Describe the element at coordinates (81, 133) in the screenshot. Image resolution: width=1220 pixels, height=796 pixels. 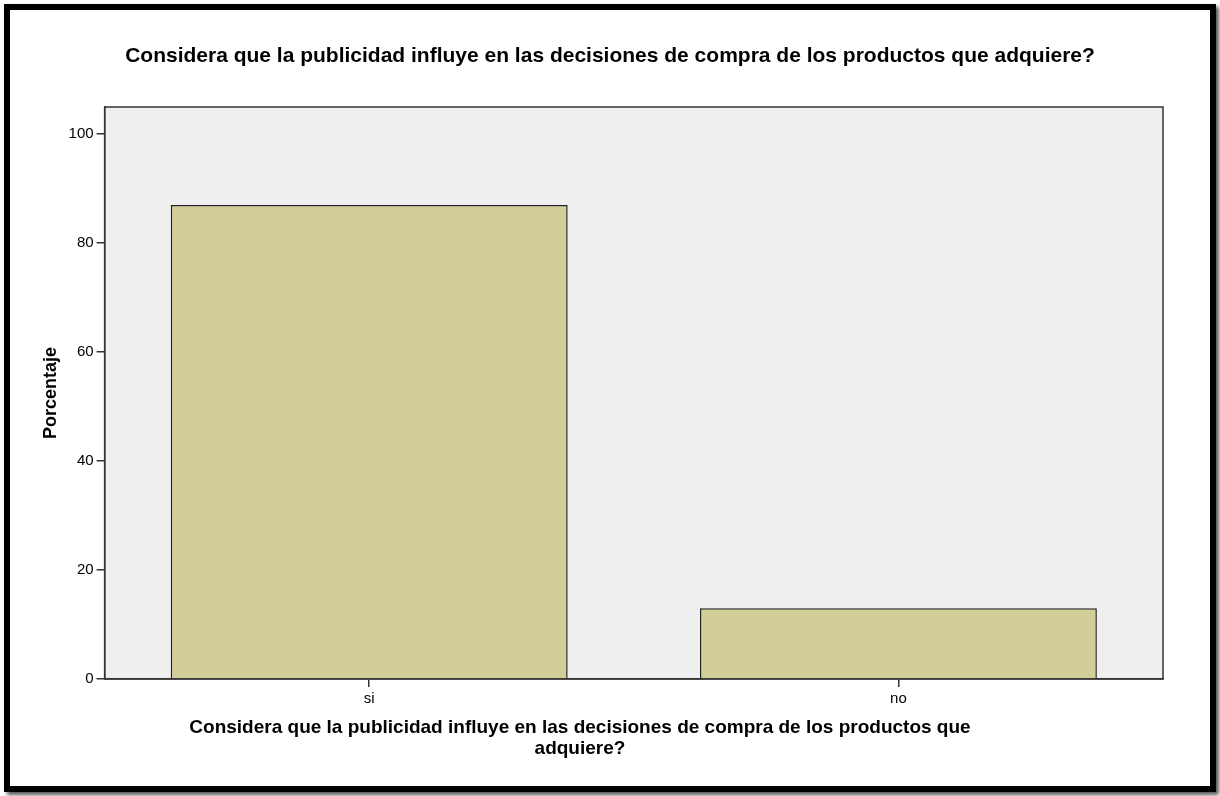
I see `y-tick-label: 100` at that location.